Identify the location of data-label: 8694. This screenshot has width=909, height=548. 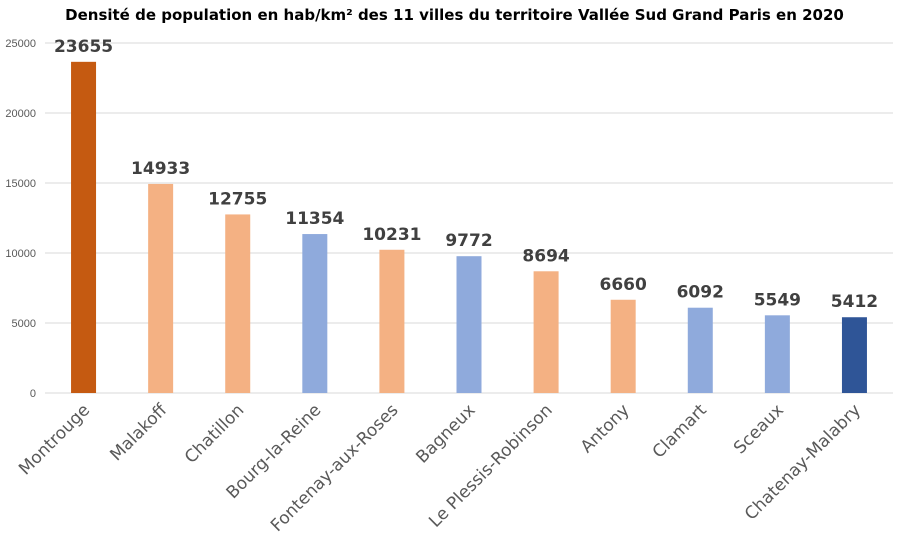
(545, 256).